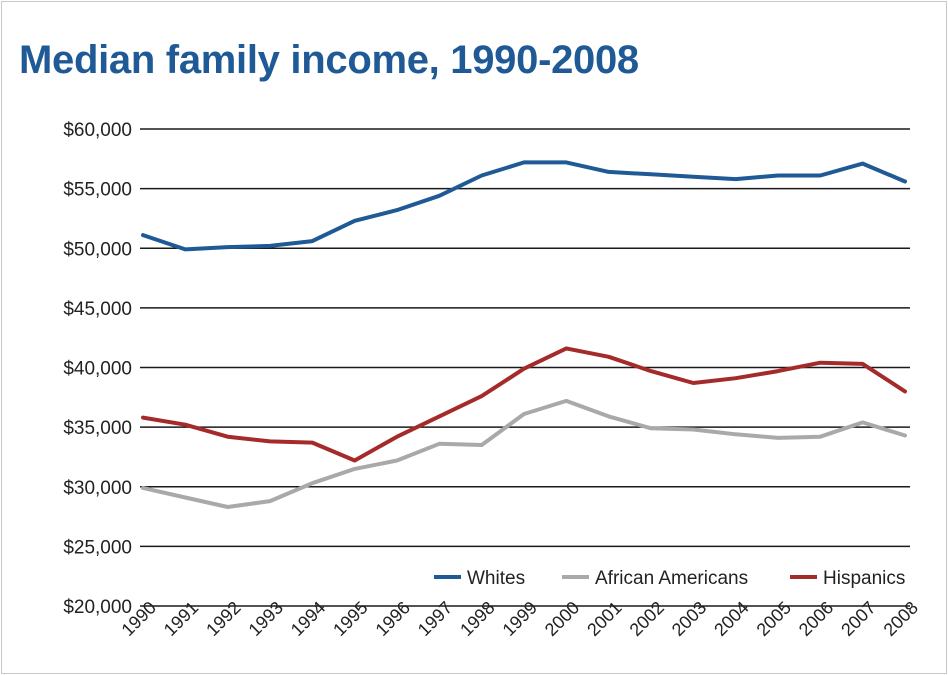  I want to click on legend: Whites African Americans Hispanics, so click(669, 578).